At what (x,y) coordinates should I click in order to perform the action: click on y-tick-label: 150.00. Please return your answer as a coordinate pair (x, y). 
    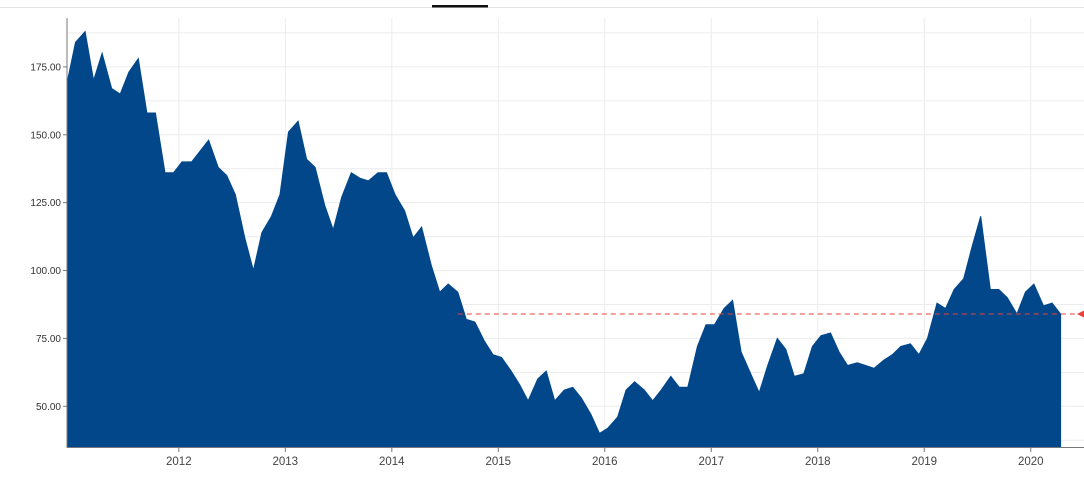
    Looking at the image, I should click on (45, 135).